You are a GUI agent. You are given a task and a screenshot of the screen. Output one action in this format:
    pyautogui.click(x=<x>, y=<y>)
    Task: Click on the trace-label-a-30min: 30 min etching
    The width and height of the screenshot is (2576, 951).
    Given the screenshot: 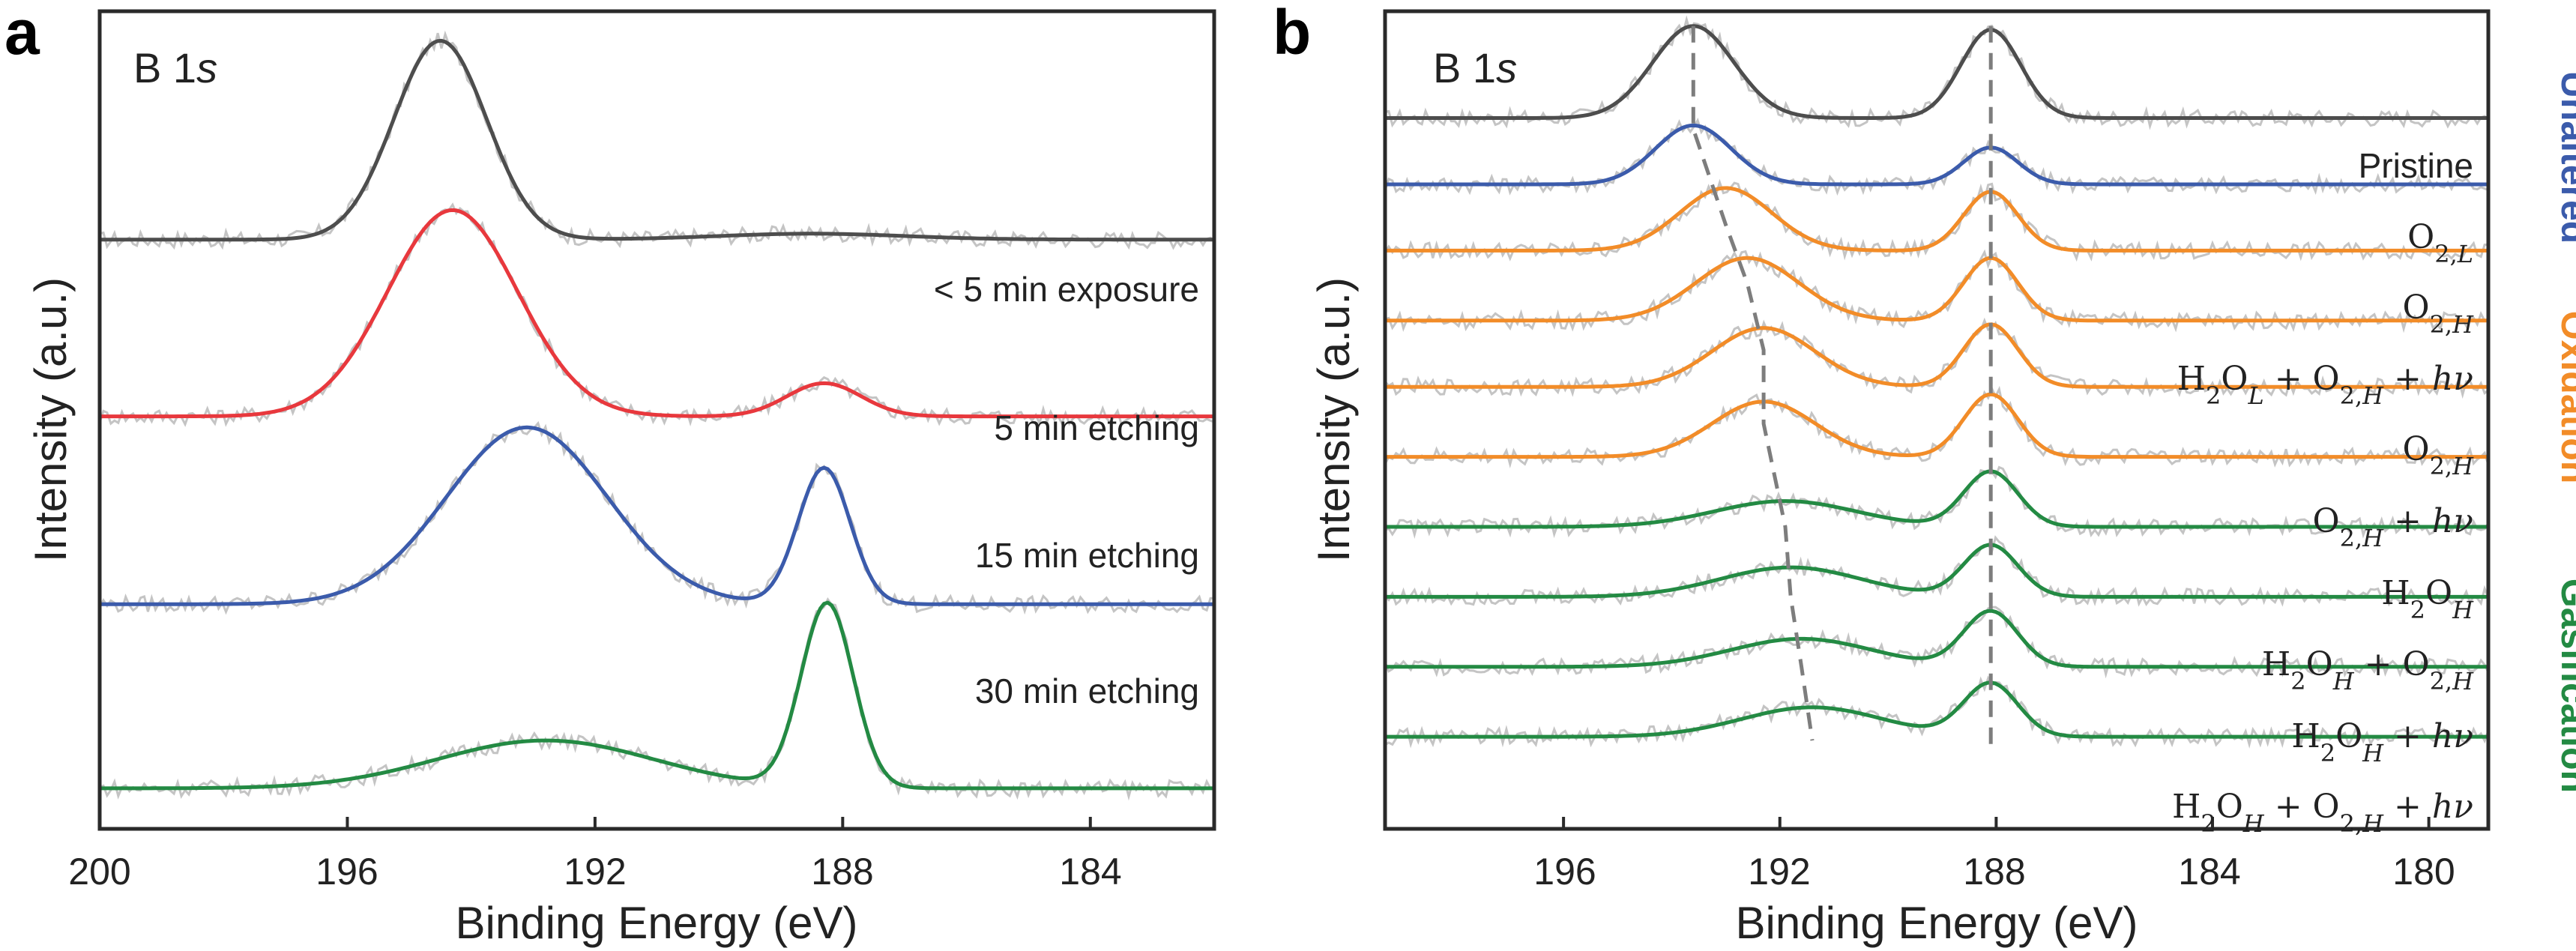 What is the action you would take?
    pyautogui.click(x=1087, y=690)
    